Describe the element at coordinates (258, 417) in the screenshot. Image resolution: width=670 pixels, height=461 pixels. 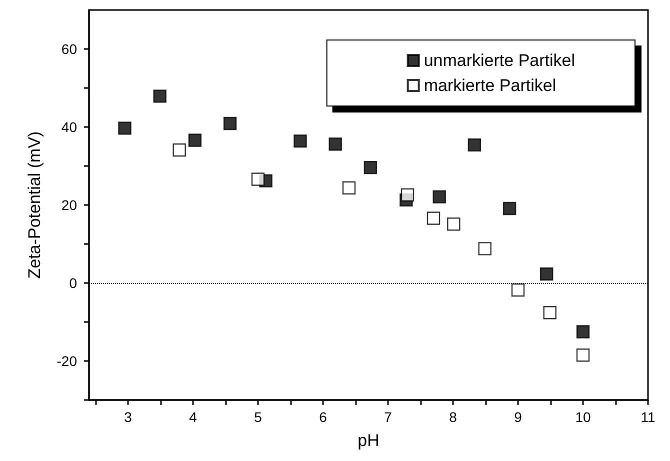
I see `x-tick-label: 5` at that location.